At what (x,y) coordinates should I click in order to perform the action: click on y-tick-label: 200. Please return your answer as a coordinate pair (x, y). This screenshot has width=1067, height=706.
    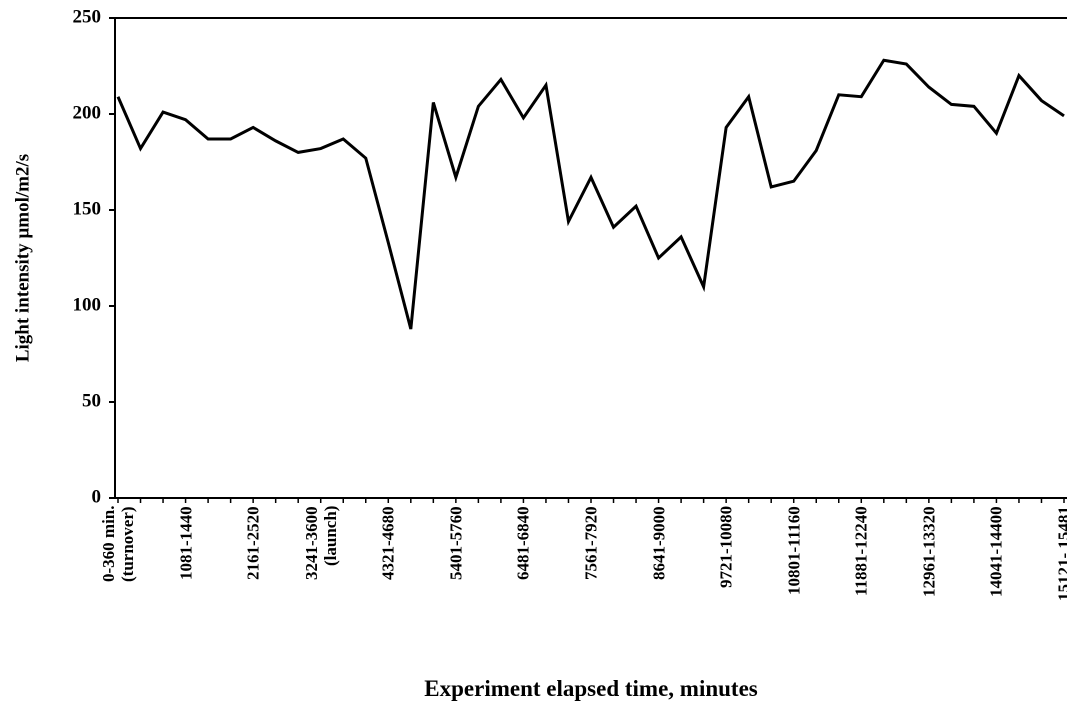
    Looking at the image, I should click on (87, 112).